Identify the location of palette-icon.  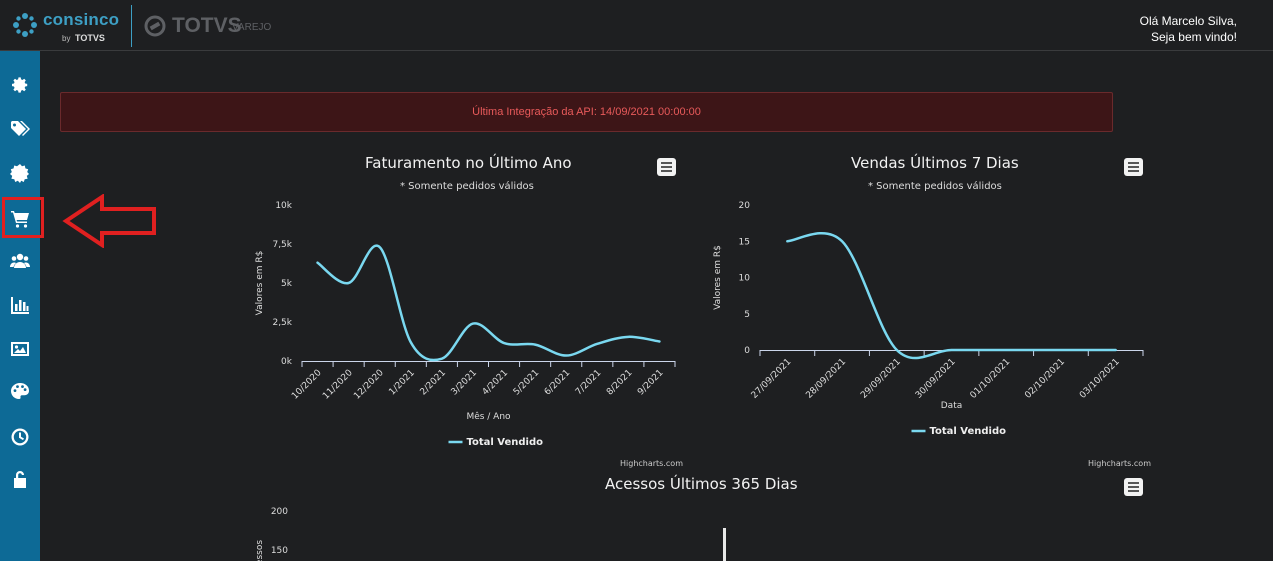
(20, 391).